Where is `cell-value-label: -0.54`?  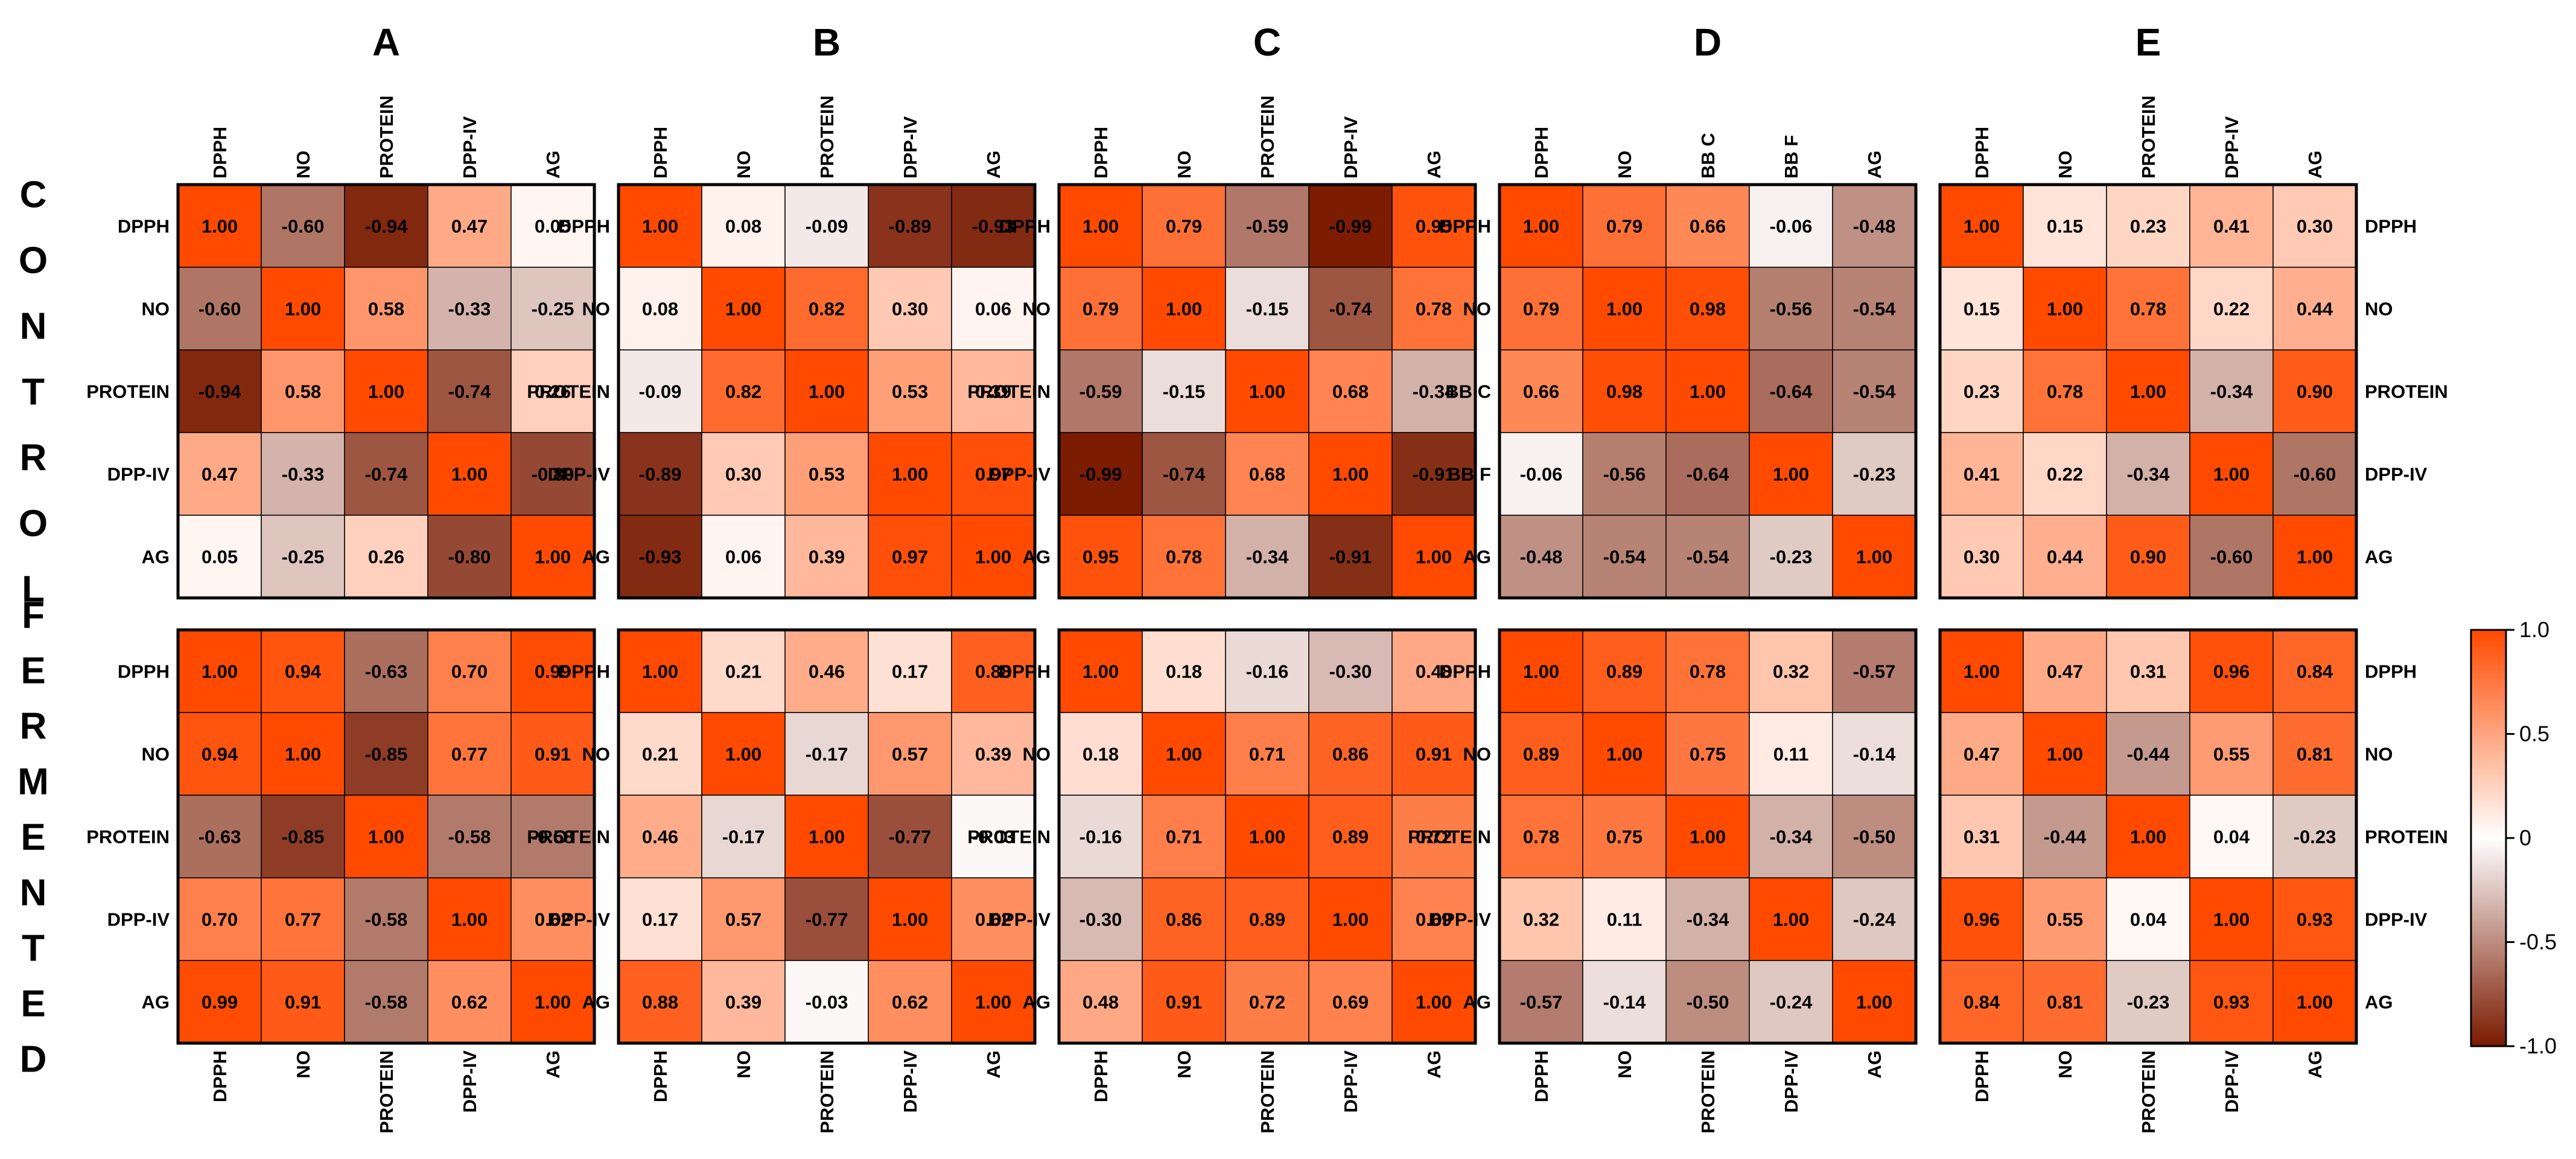
cell-value-label: -0.54 is located at coordinates (1708, 557).